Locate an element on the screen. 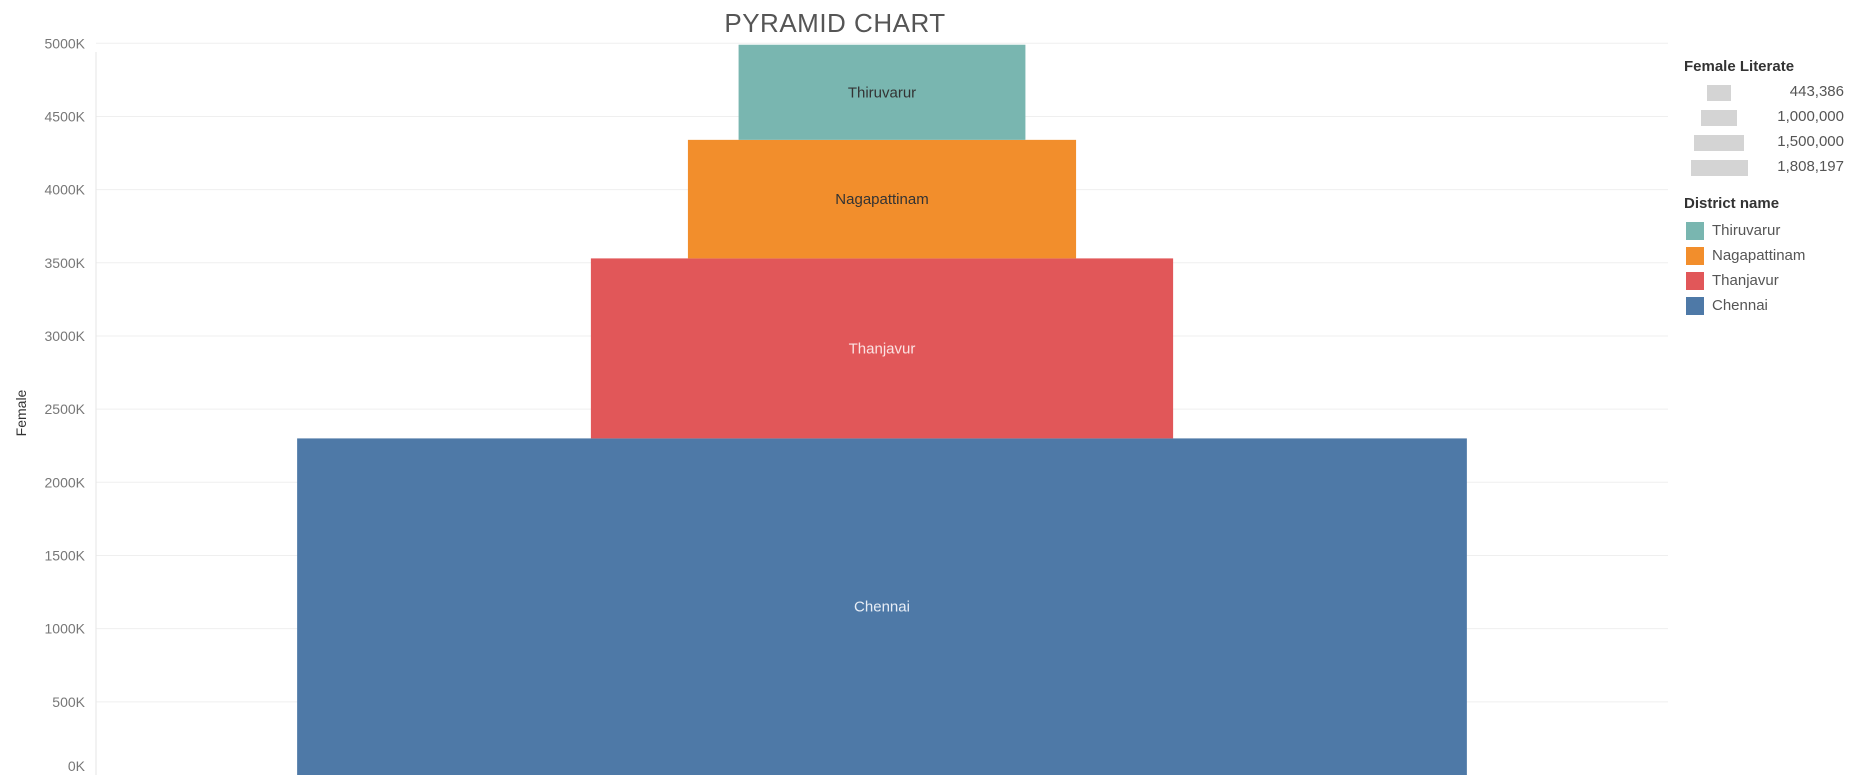 The width and height of the screenshot is (1853, 775). color-legend-item-thanjavur: Thanjavur is located at coordinates (1764, 280).